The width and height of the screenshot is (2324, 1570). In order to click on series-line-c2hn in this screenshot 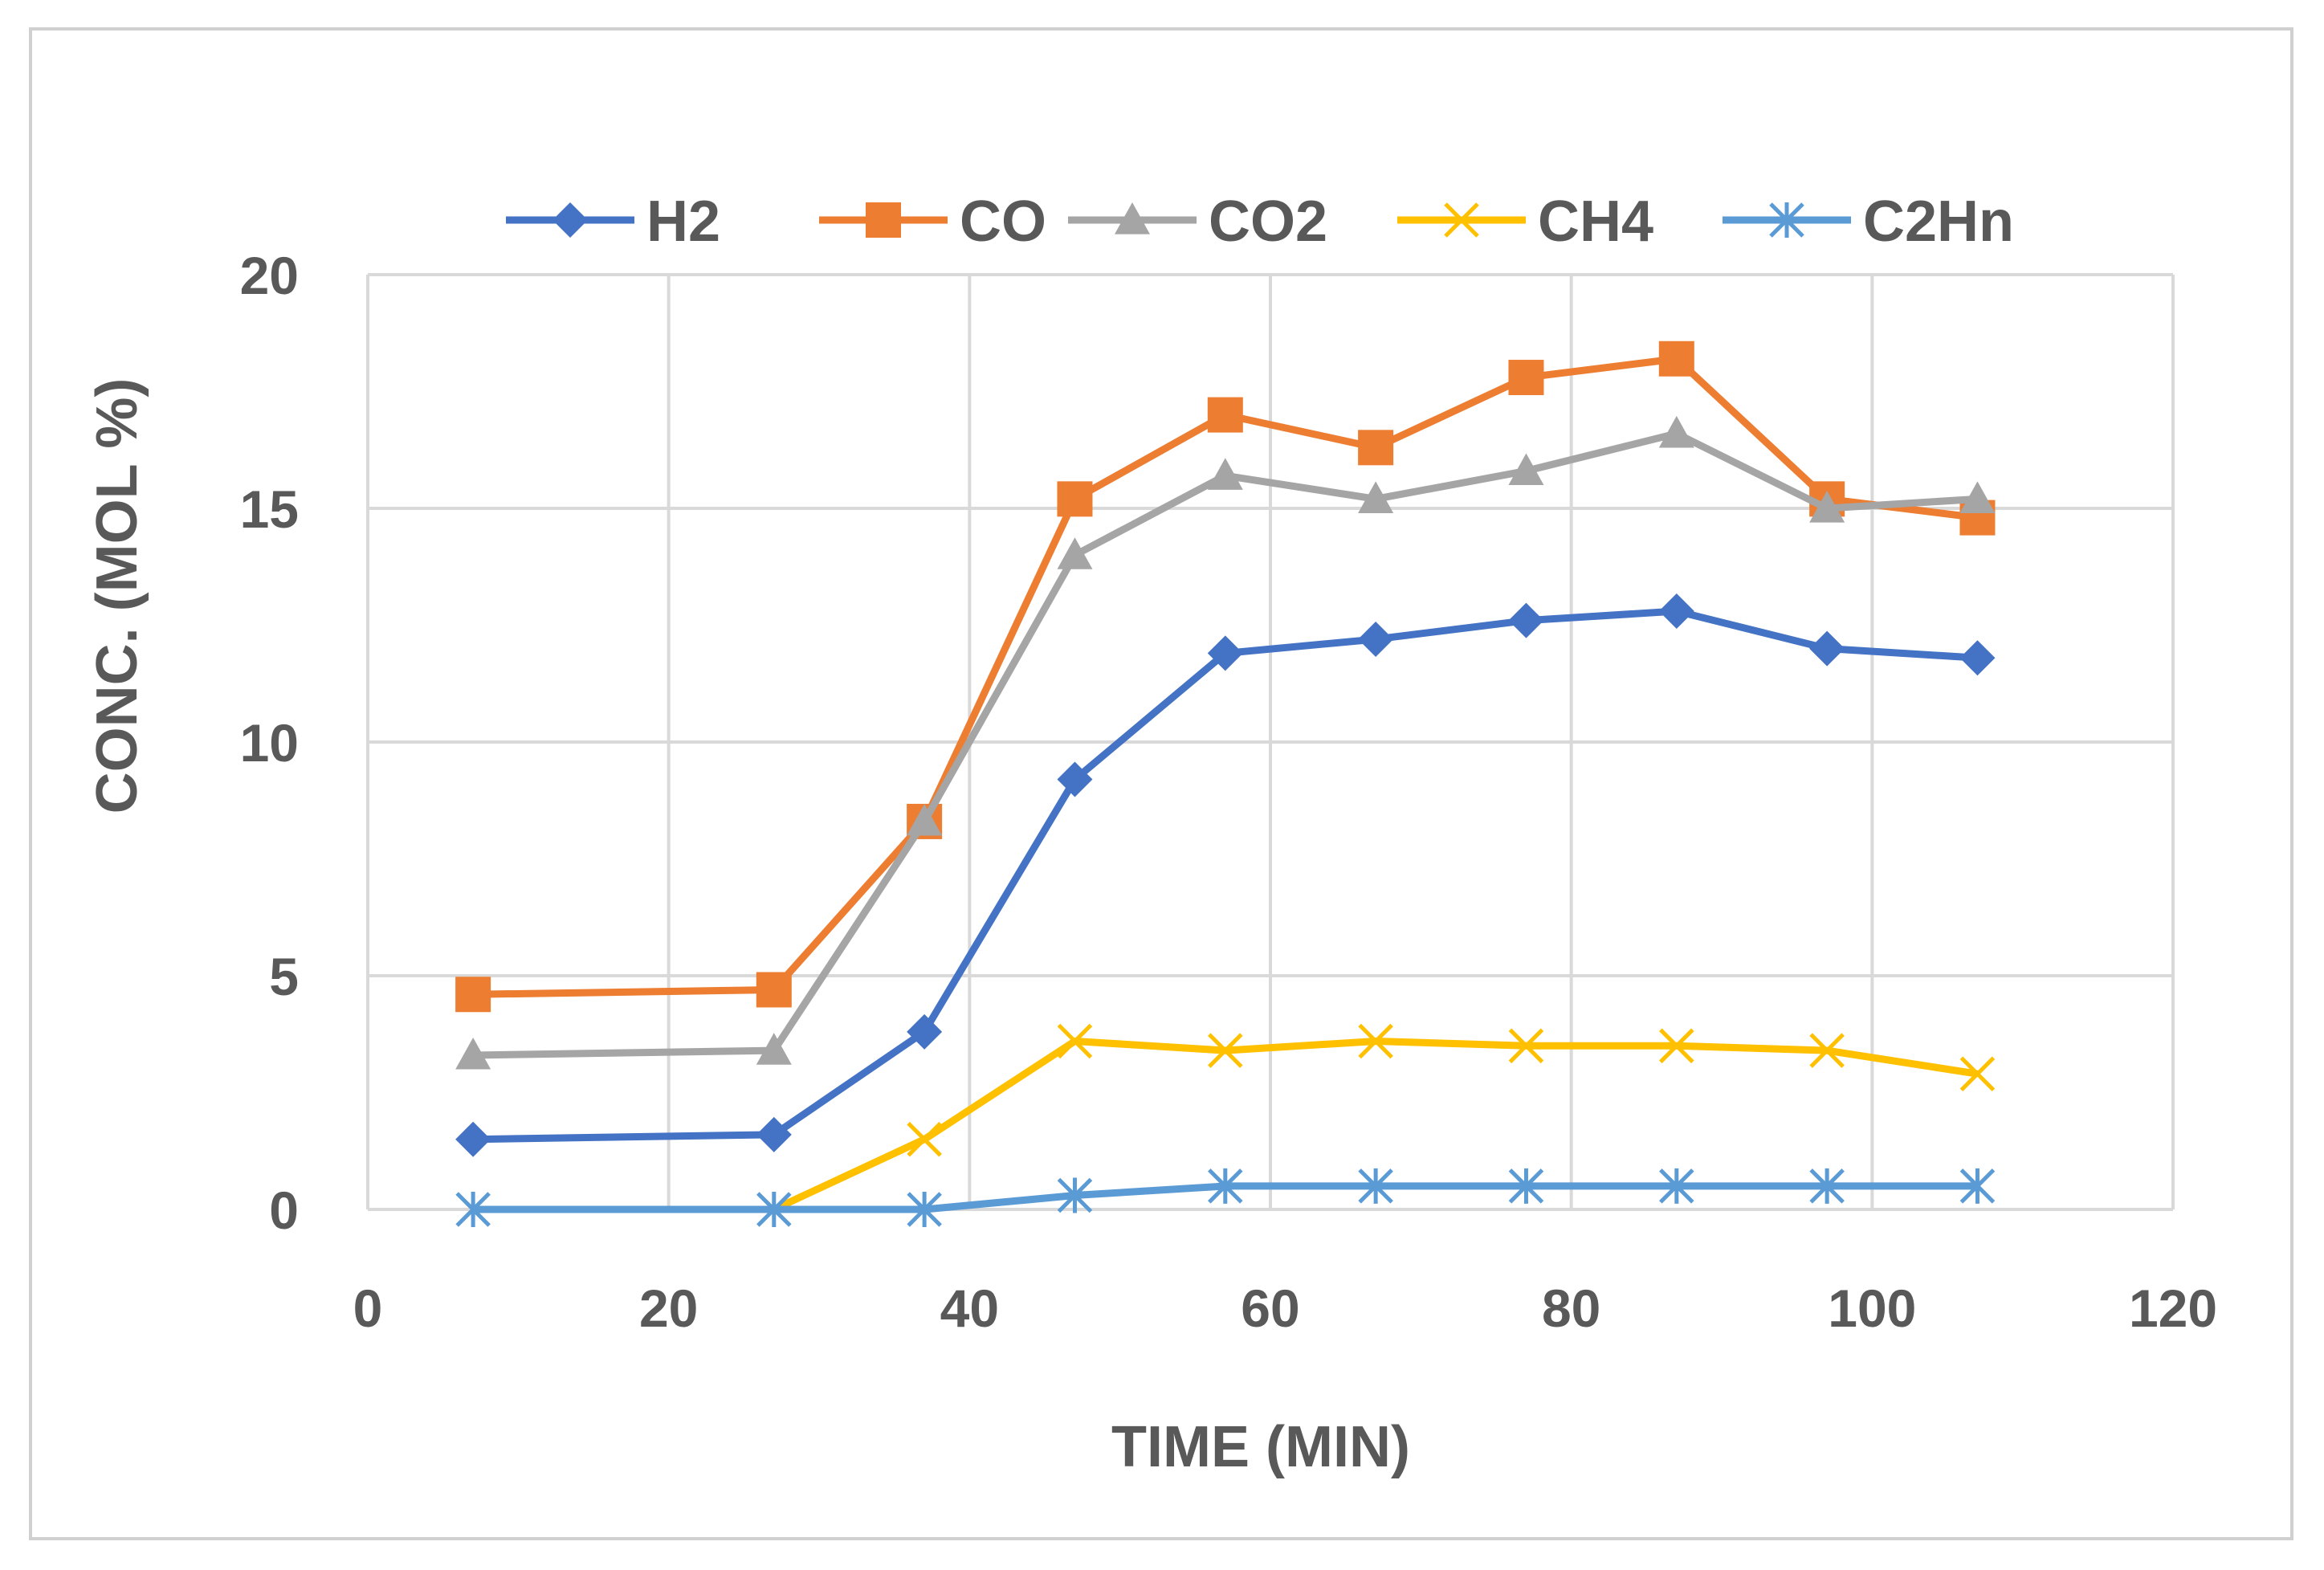, I will do `click(1226, 1198)`.